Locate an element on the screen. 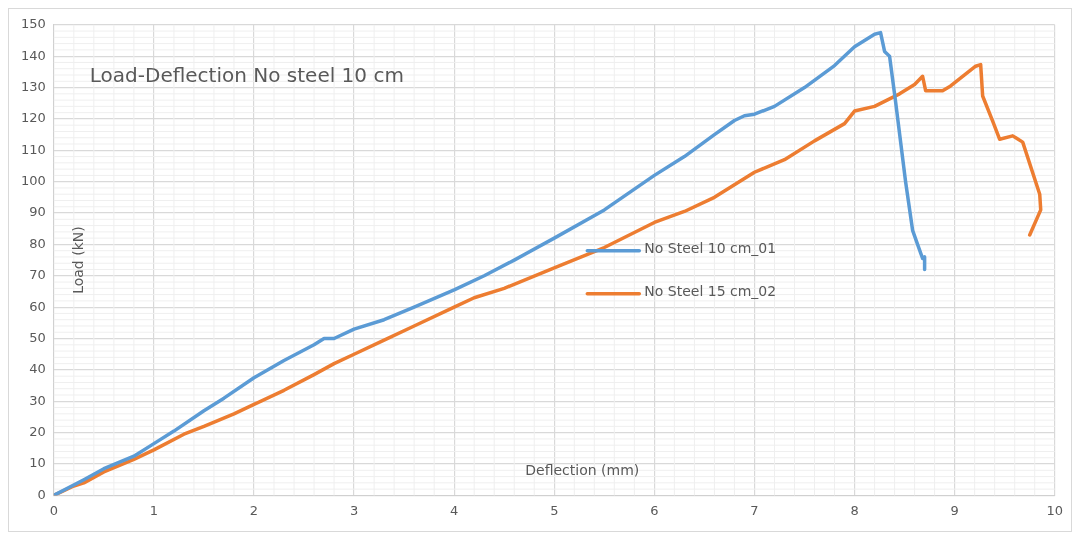 The image size is (1080, 540). y-tick-label: 20 is located at coordinates (37, 432).